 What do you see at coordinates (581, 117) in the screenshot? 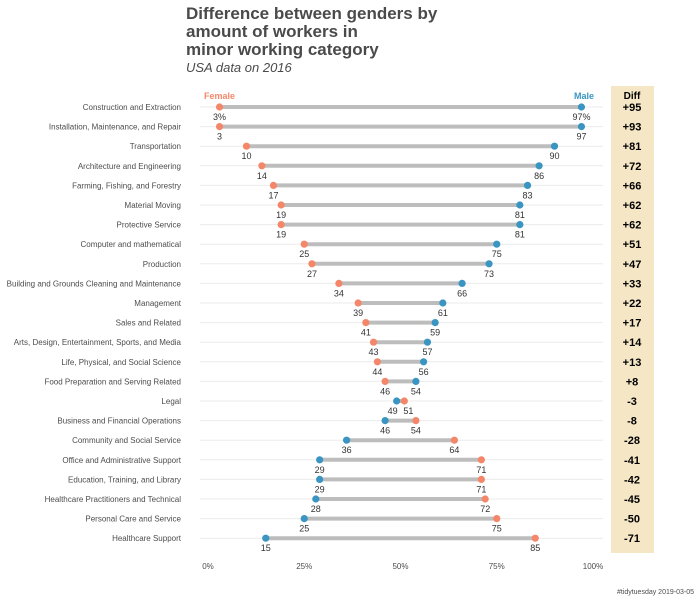
I see `male-value-label: 97%` at bounding box center [581, 117].